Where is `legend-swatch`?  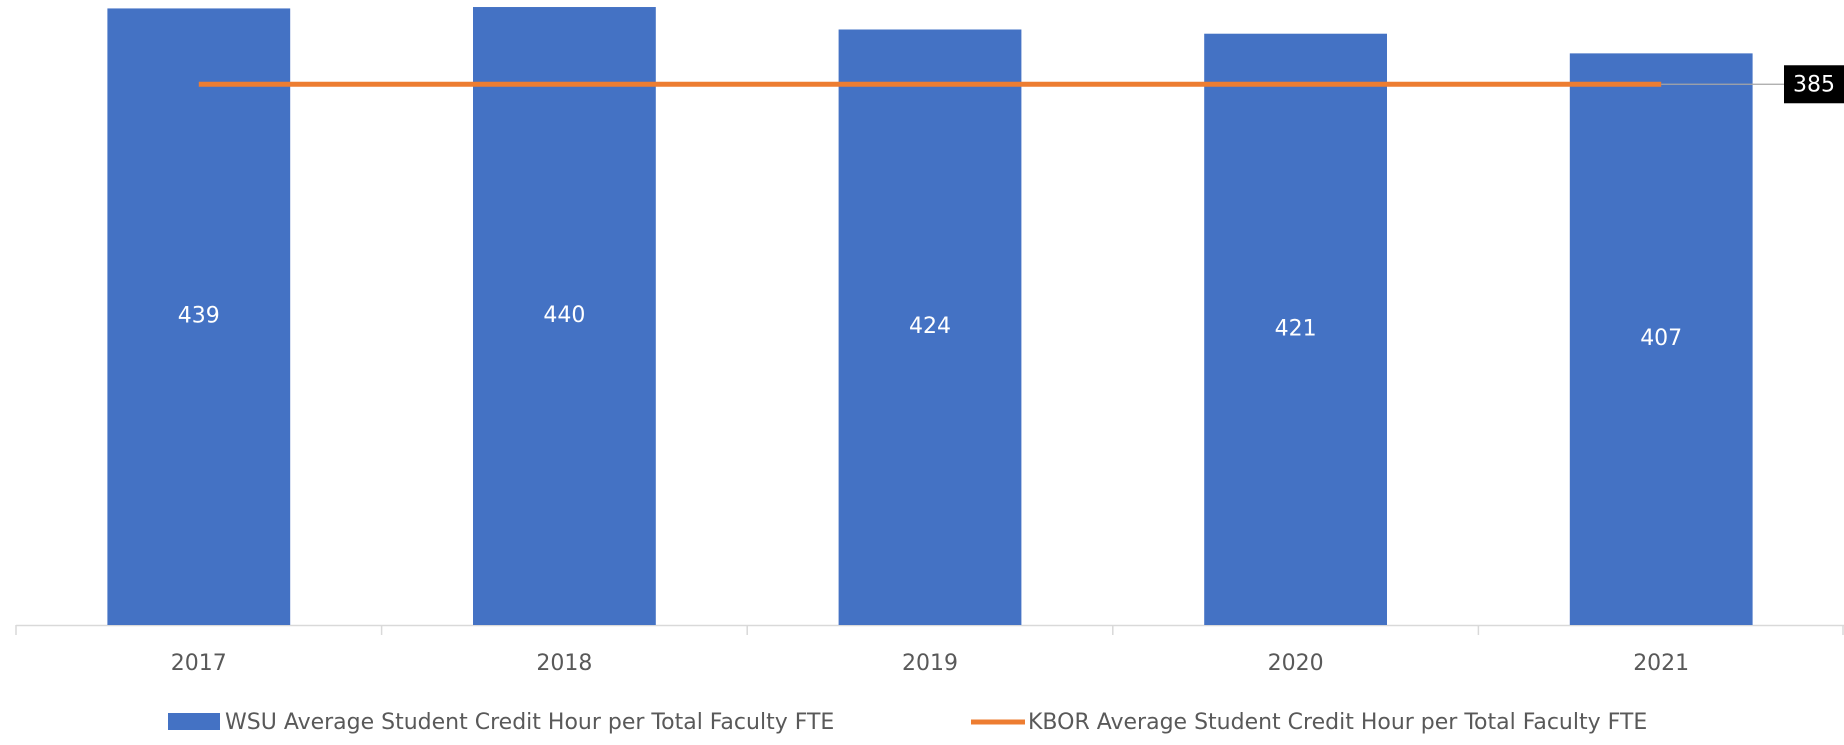
legend-swatch is located at coordinates (194, 721).